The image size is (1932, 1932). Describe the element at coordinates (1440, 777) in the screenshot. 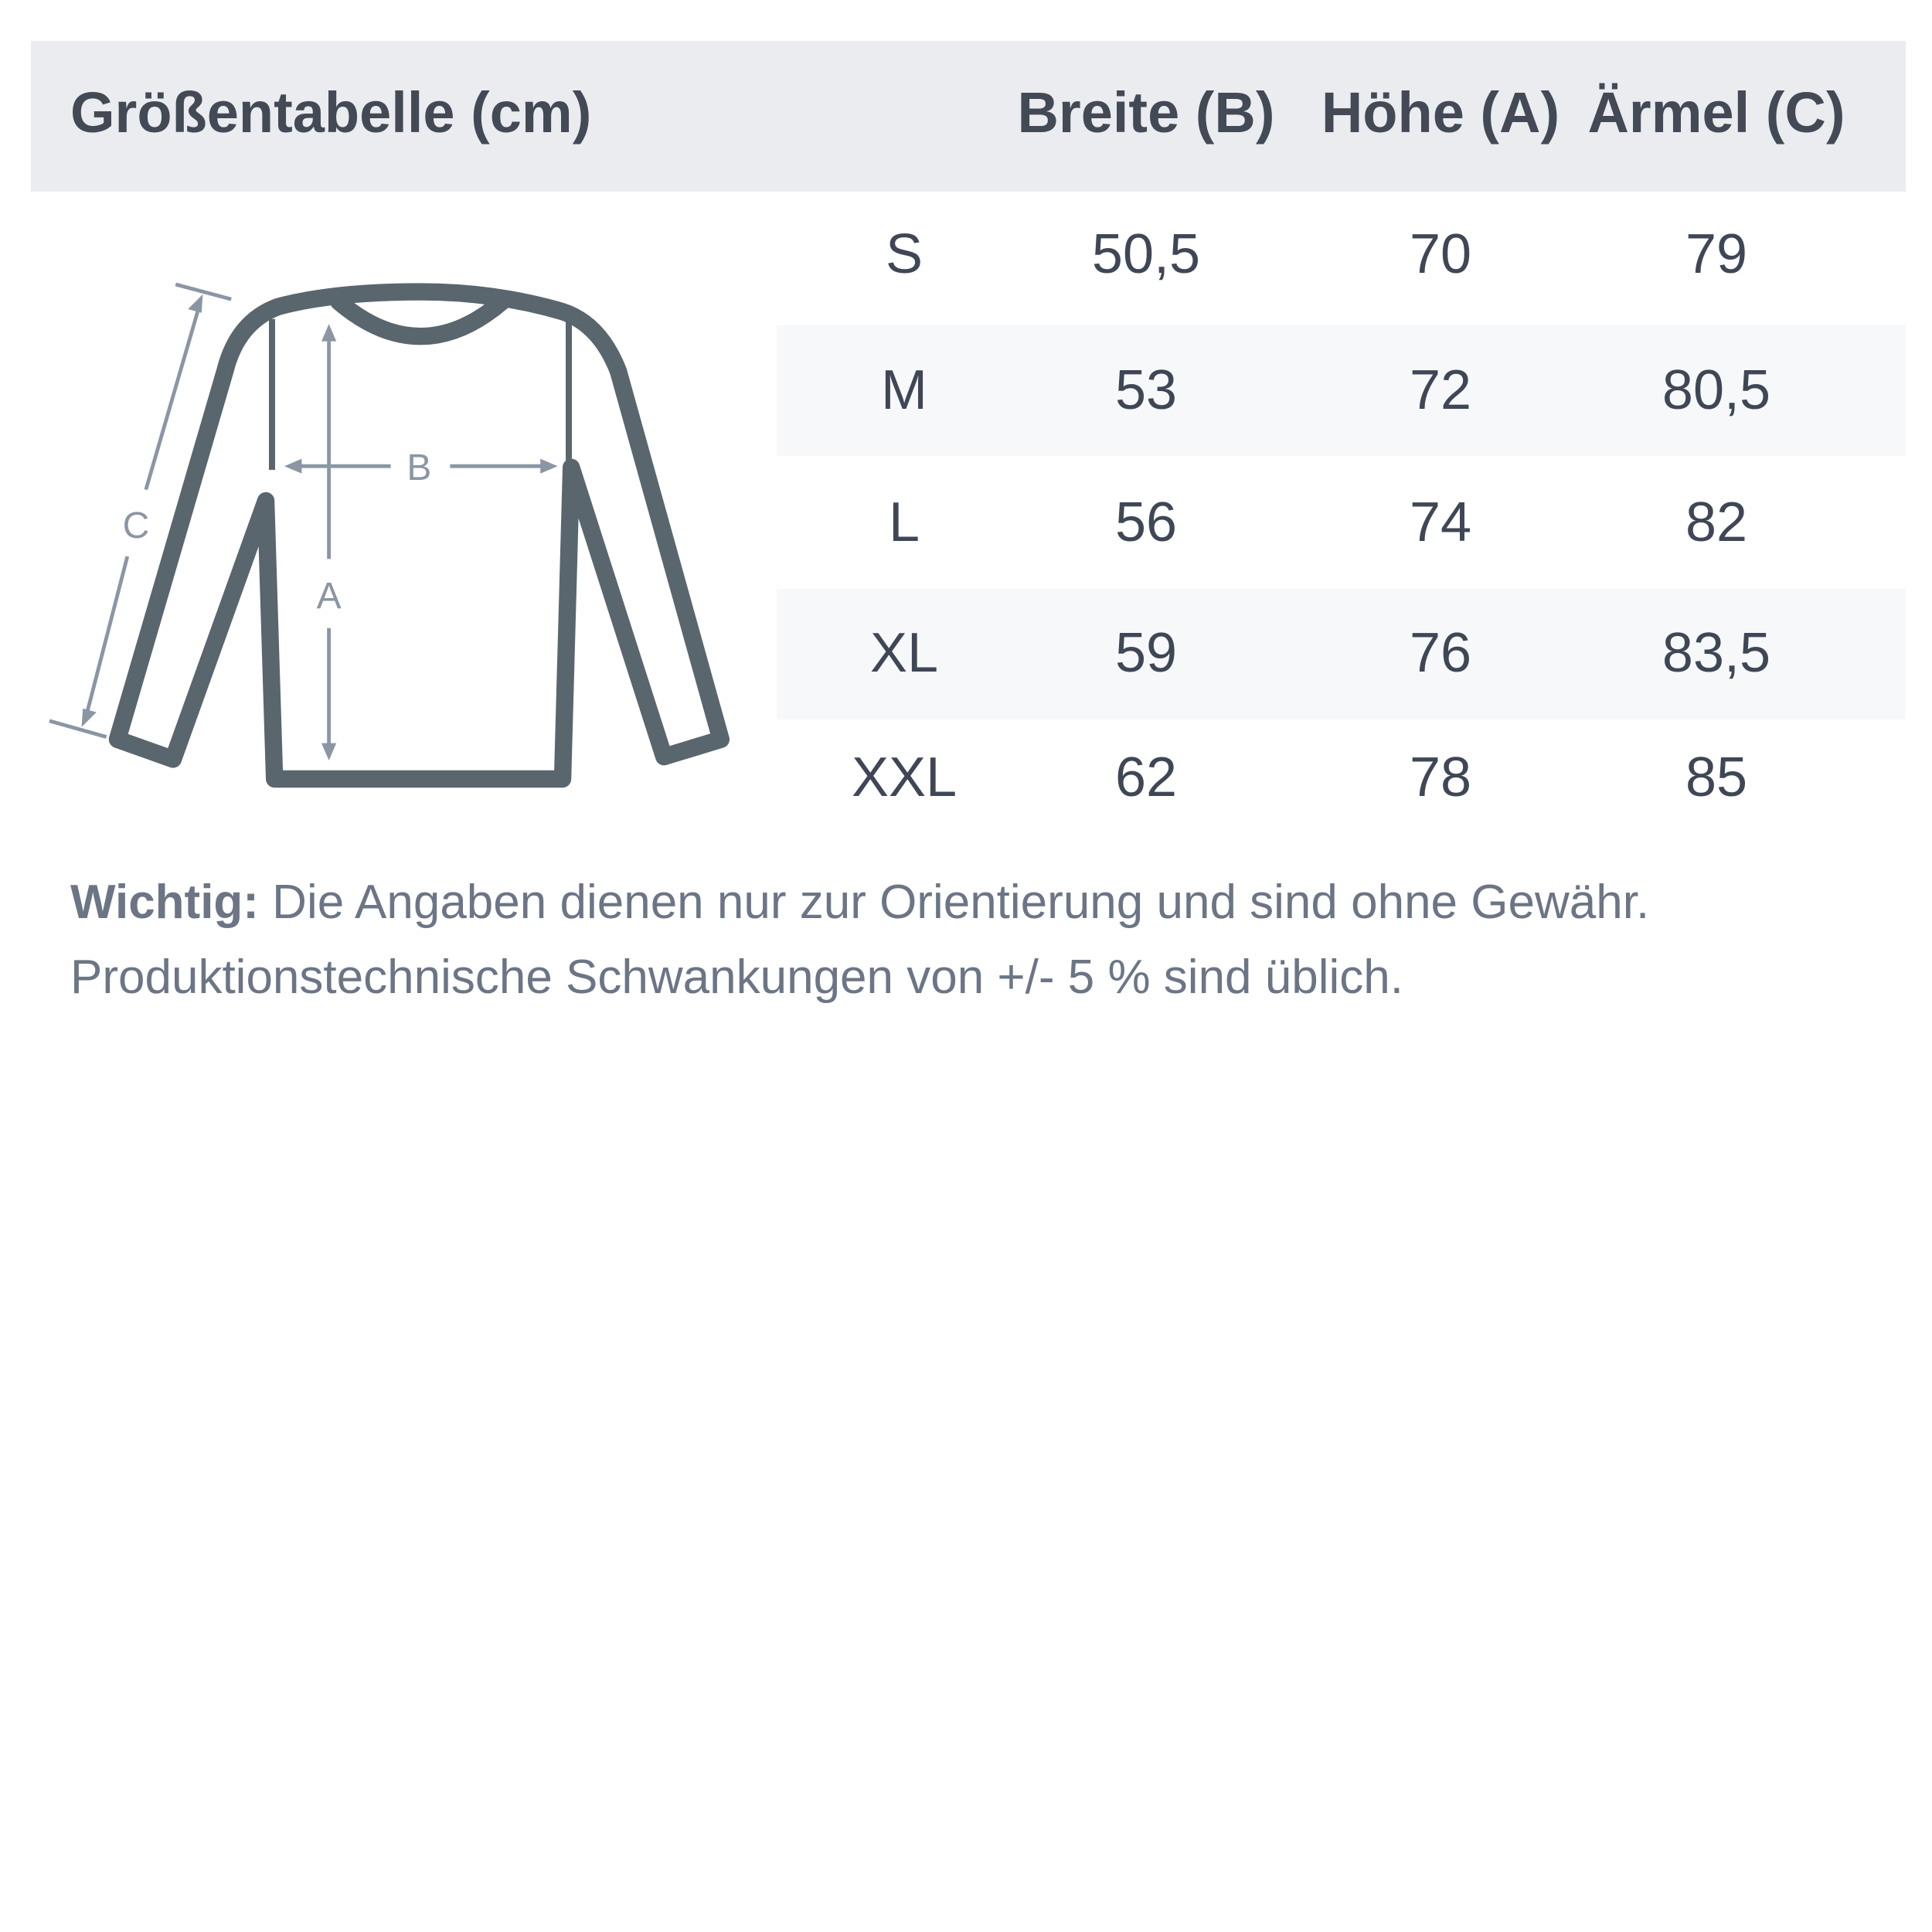

I see `hoehe-cell: 78` at that location.